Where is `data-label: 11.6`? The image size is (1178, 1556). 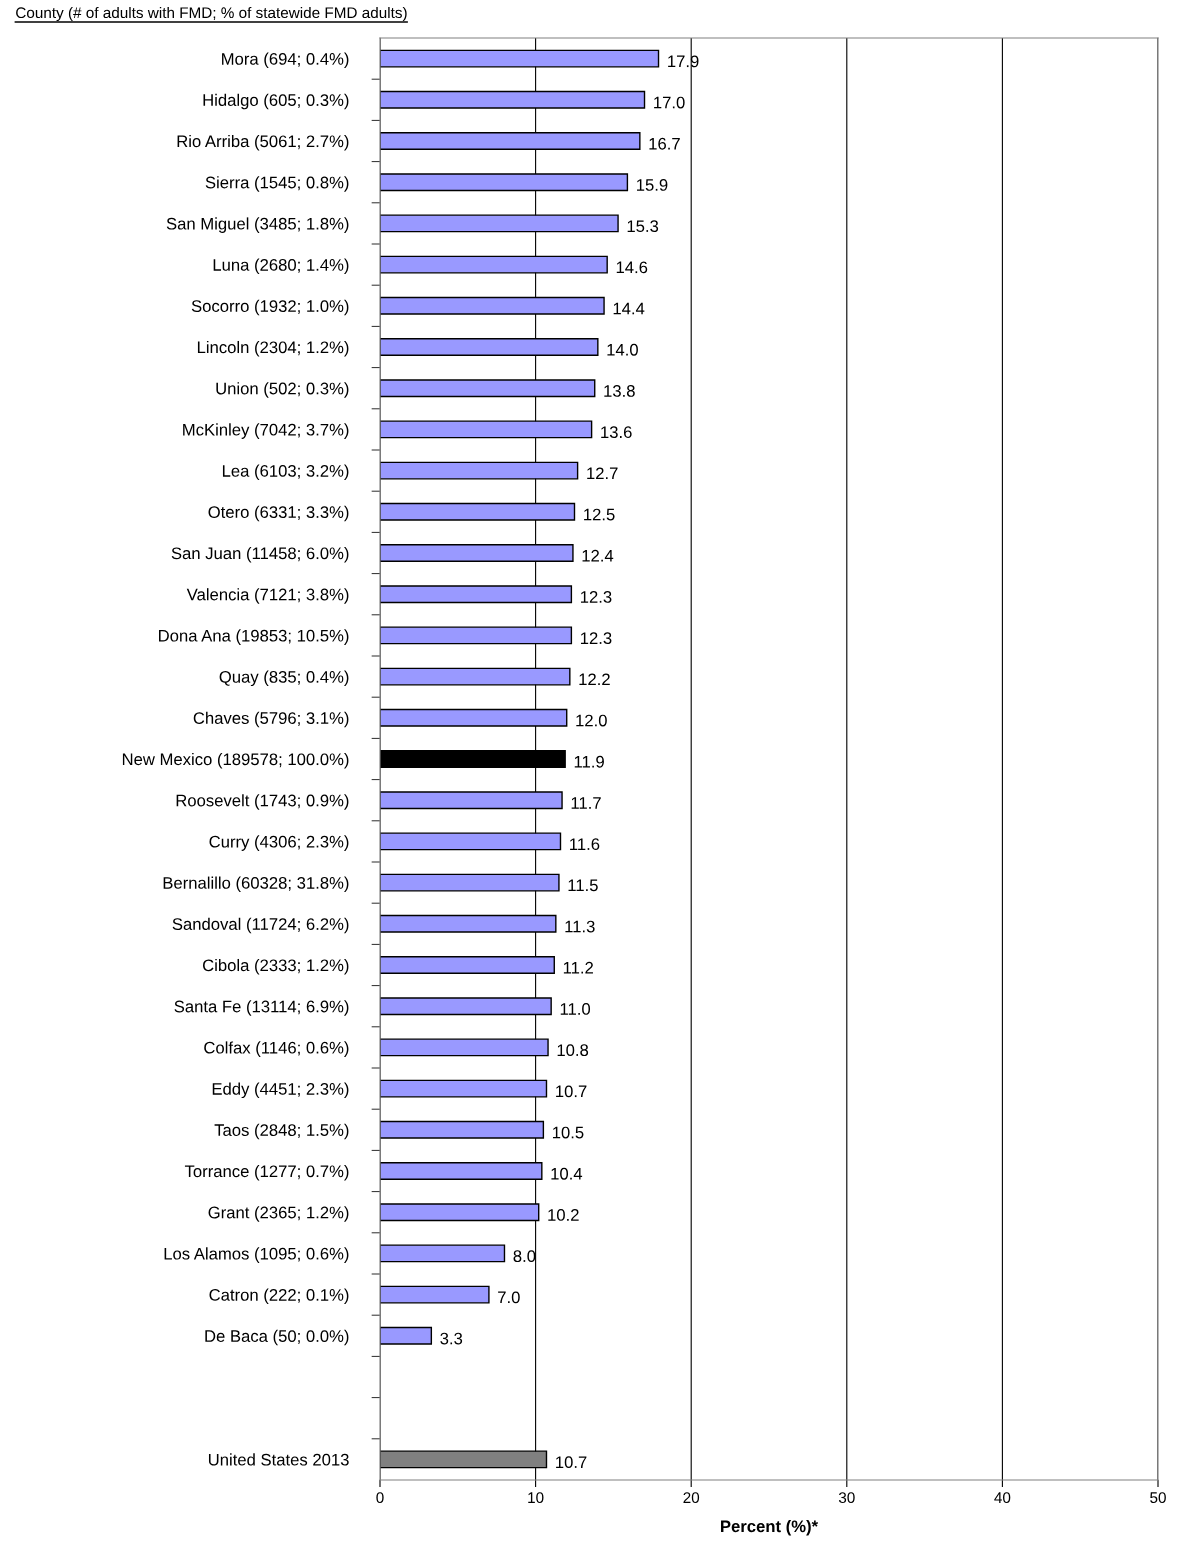 data-label: 11.6 is located at coordinates (585, 844).